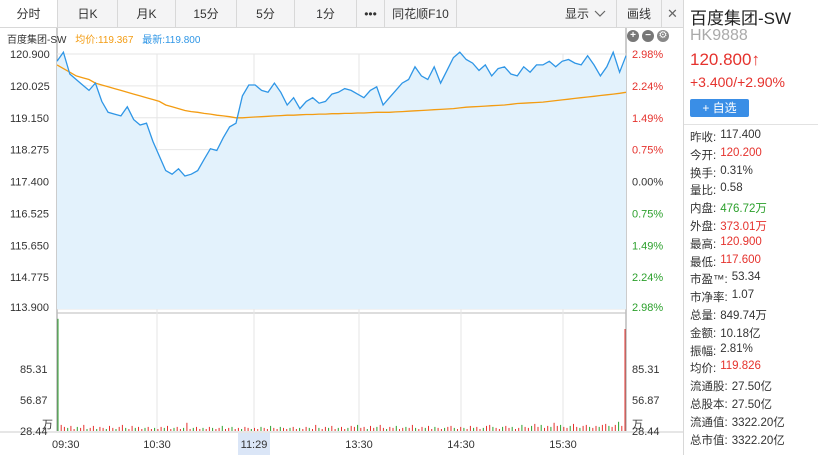 This screenshot has height=455, width=818. I want to click on close-icon: ✕, so click(672, 14).